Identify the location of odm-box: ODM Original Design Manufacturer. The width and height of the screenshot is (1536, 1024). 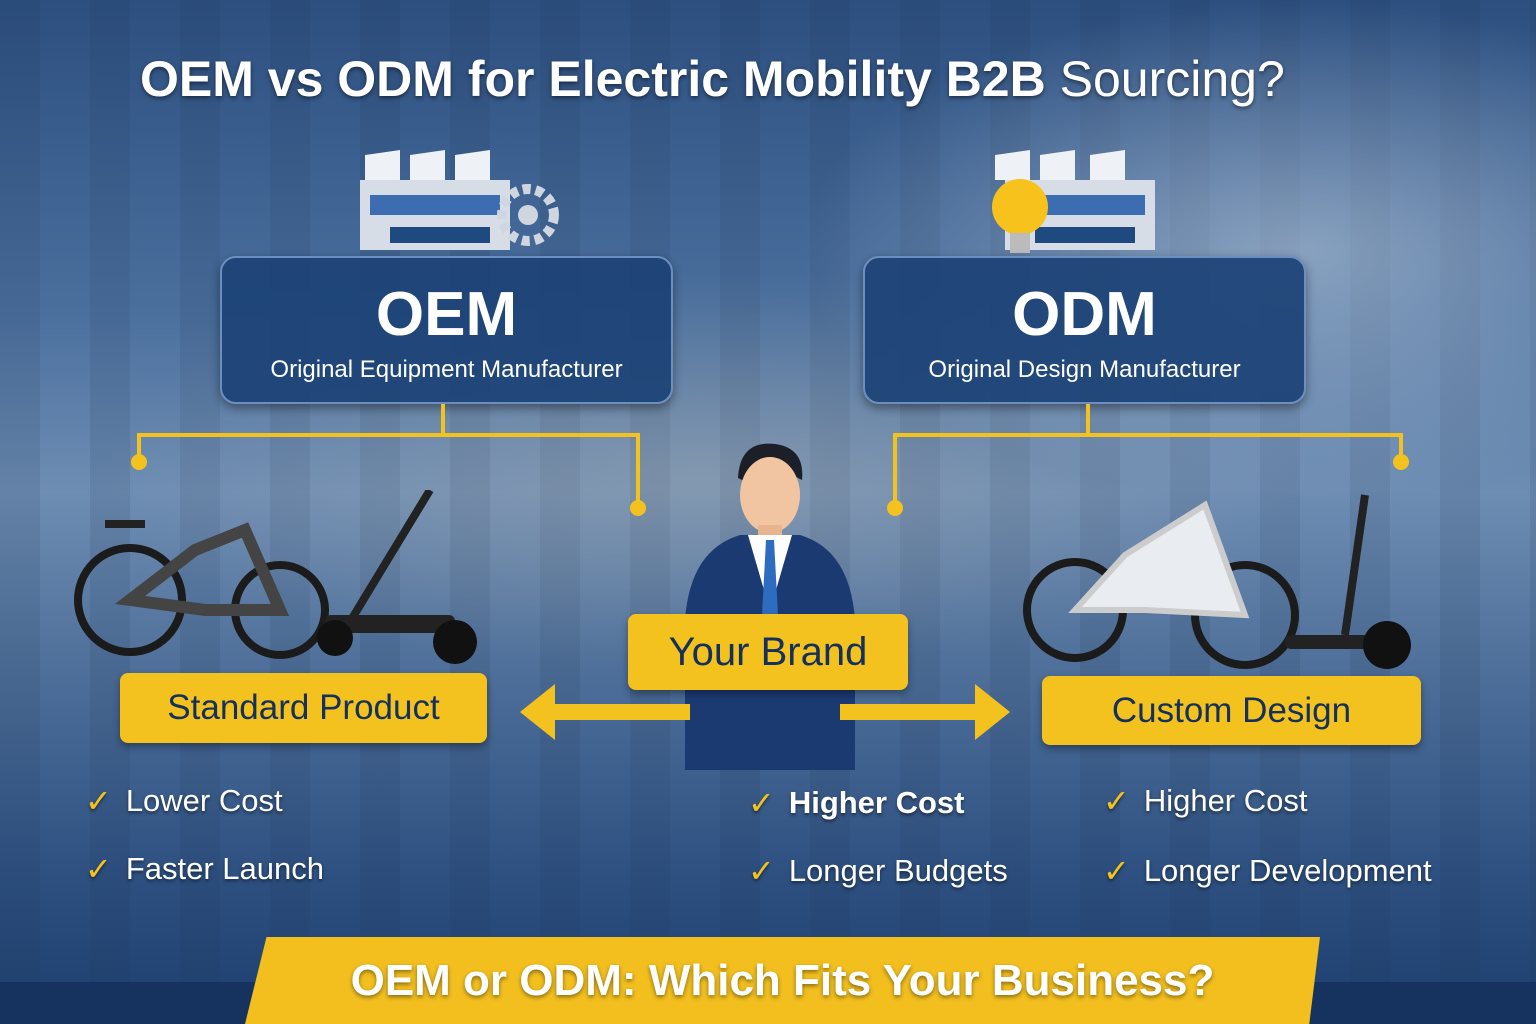
(1084, 330).